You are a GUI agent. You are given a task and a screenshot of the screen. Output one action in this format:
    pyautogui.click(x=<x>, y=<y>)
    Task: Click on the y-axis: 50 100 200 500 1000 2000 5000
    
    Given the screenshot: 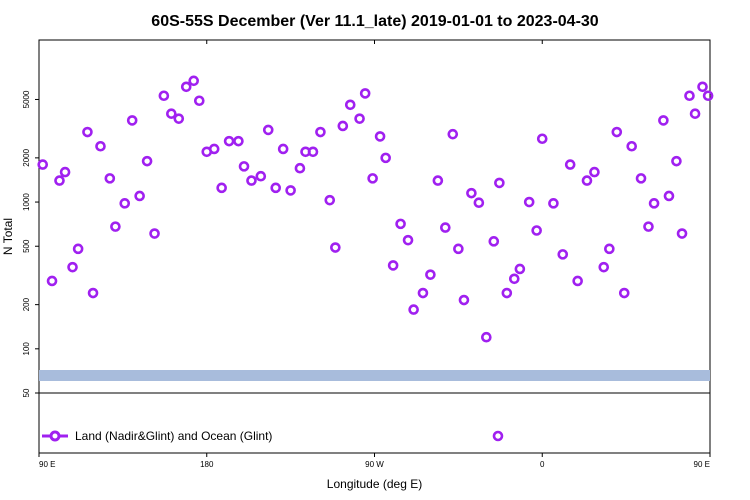 What is the action you would take?
    pyautogui.click(x=30, y=243)
    